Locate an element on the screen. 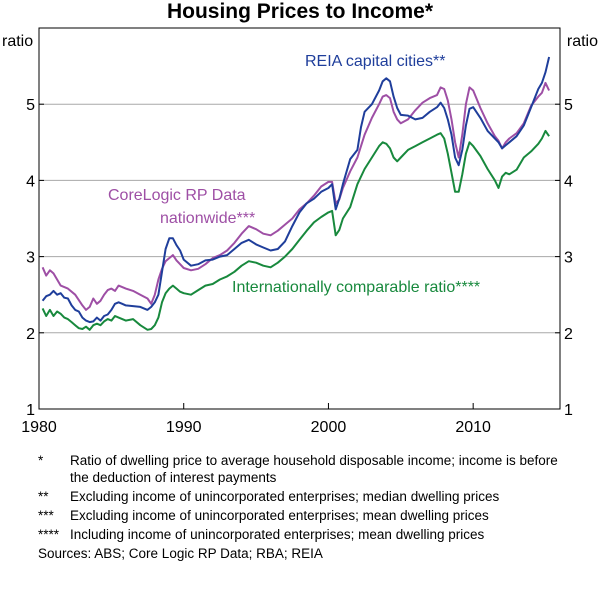 This screenshot has width=600, height=600. y-tick-label-left: 5 is located at coordinates (30, 105).